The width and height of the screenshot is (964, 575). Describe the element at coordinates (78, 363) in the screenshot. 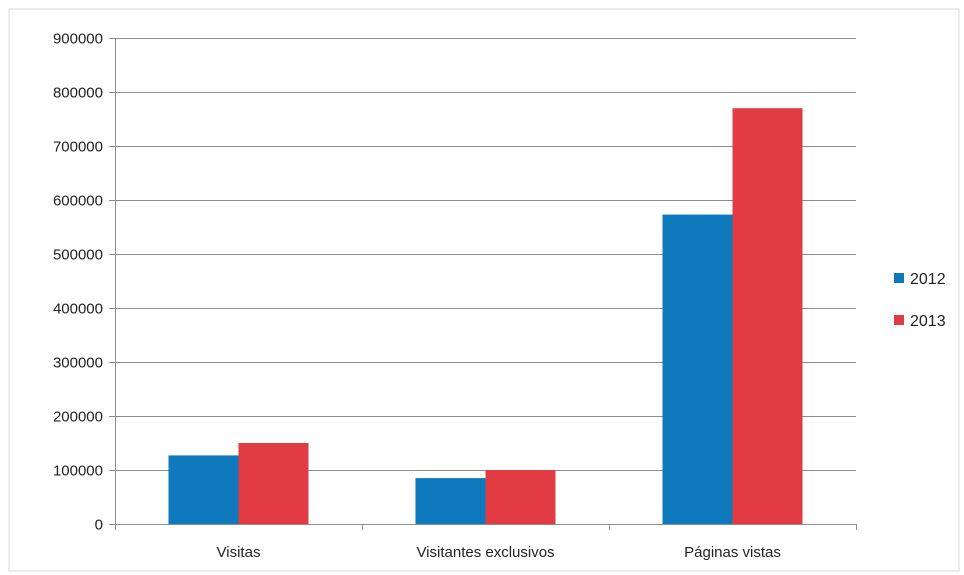

I see `y-tick-label: 300000` at that location.